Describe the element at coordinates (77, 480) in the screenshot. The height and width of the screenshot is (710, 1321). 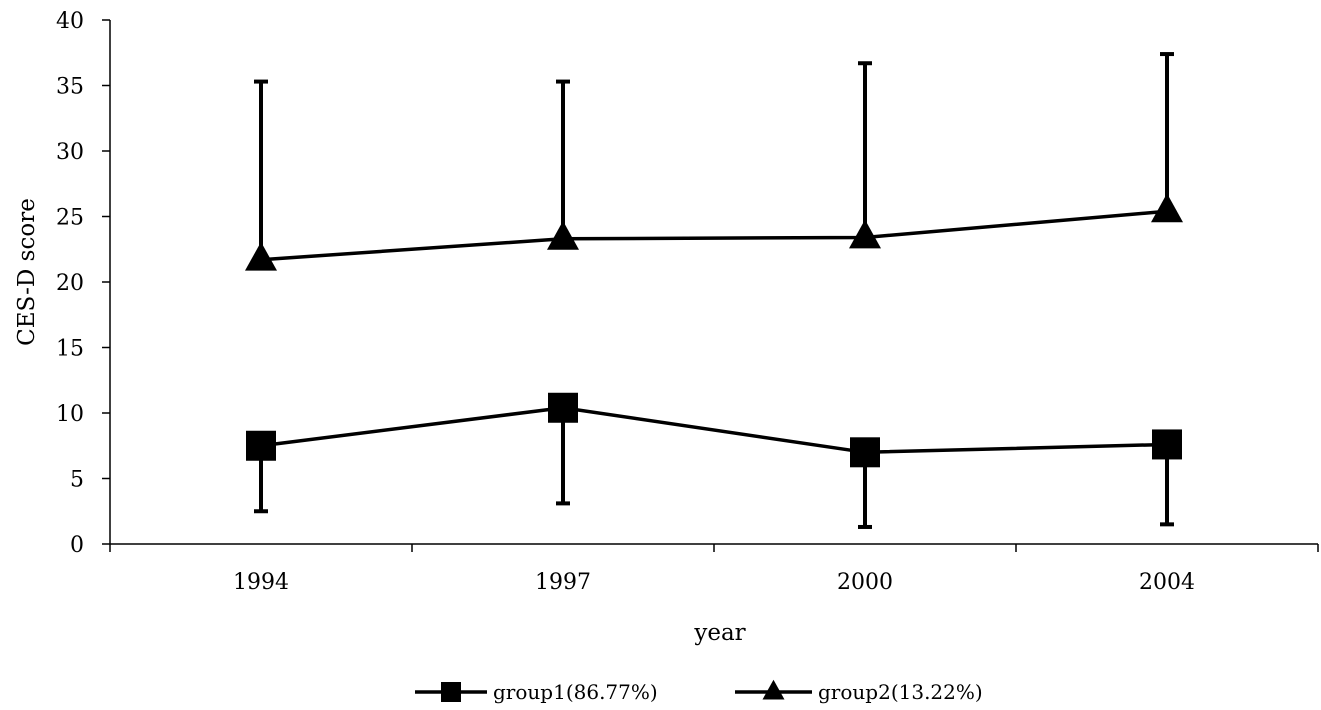
I see `y-tick-label: 5` at that location.